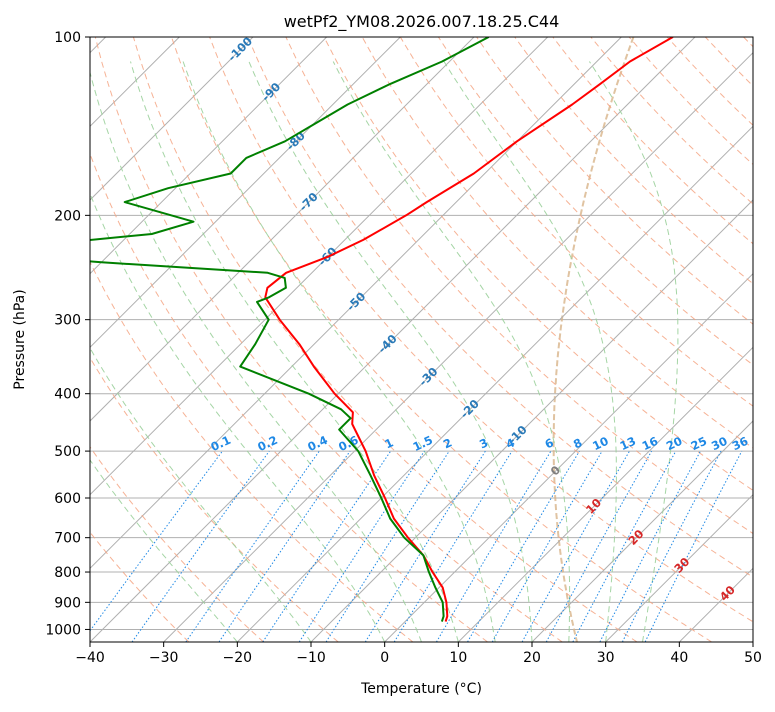 The image size is (775, 712). I want to click on y-tick-label: 900, so click(67, 603).